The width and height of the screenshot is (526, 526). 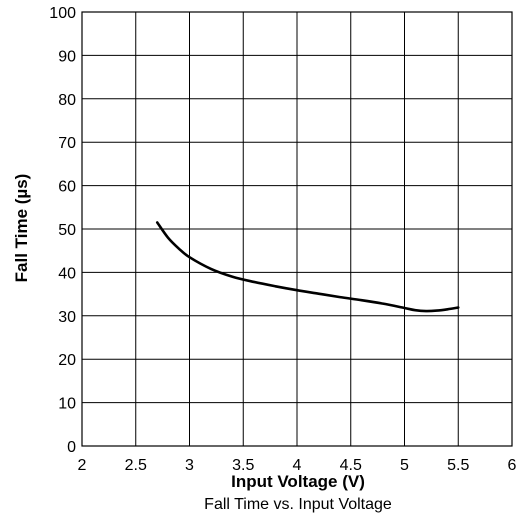 What do you see at coordinates (21, 228) in the screenshot?
I see `y-axis-title: Fall Time (µs)` at bounding box center [21, 228].